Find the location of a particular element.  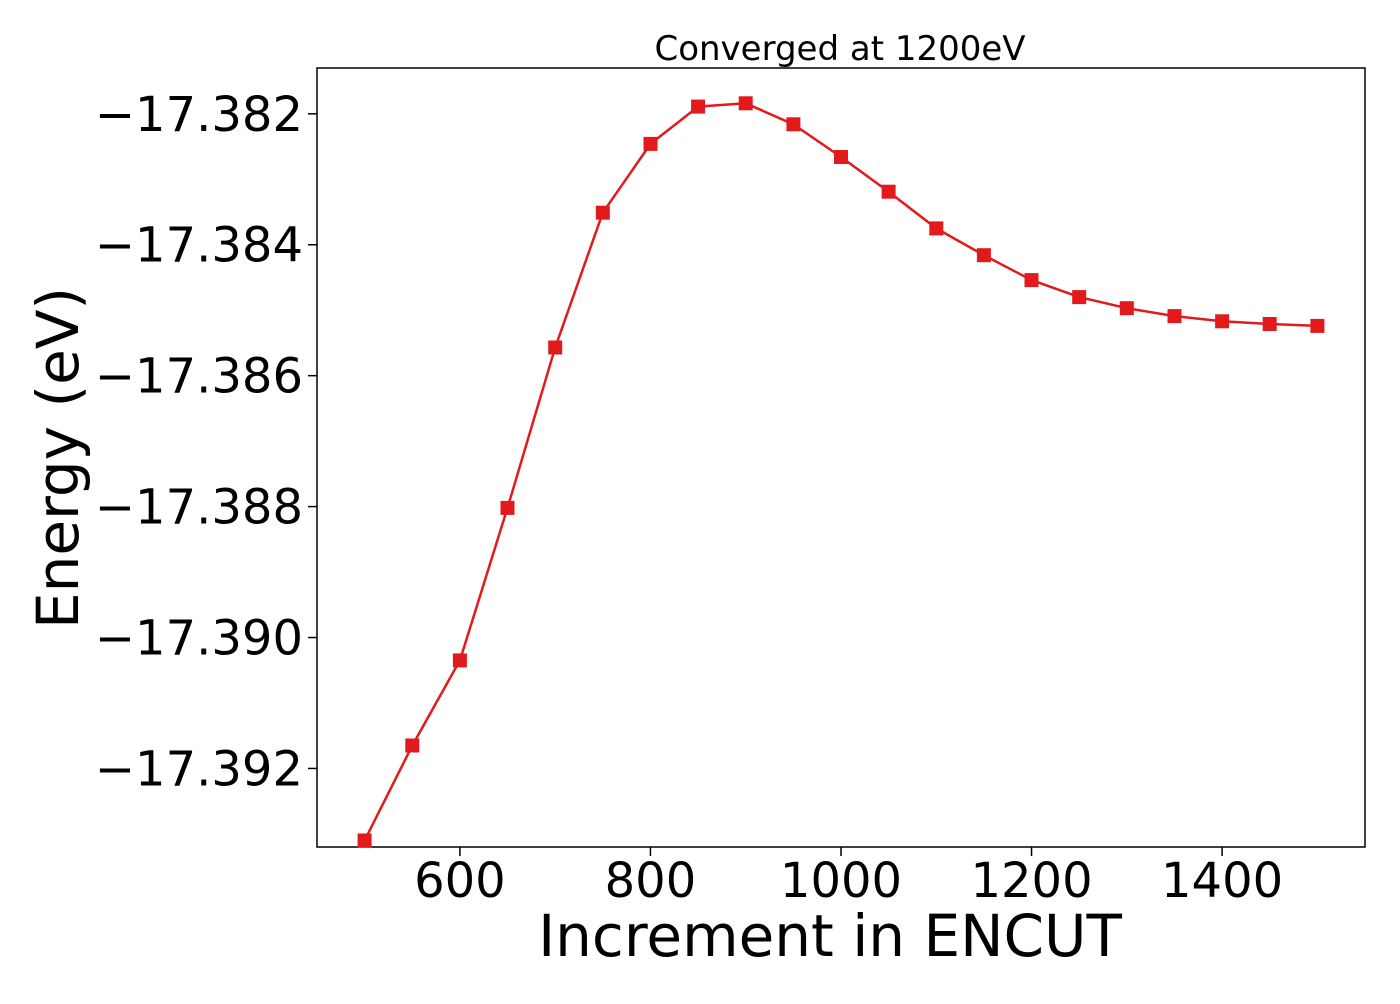

y-tick-label: −17.390 is located at coordinates (199, 639).